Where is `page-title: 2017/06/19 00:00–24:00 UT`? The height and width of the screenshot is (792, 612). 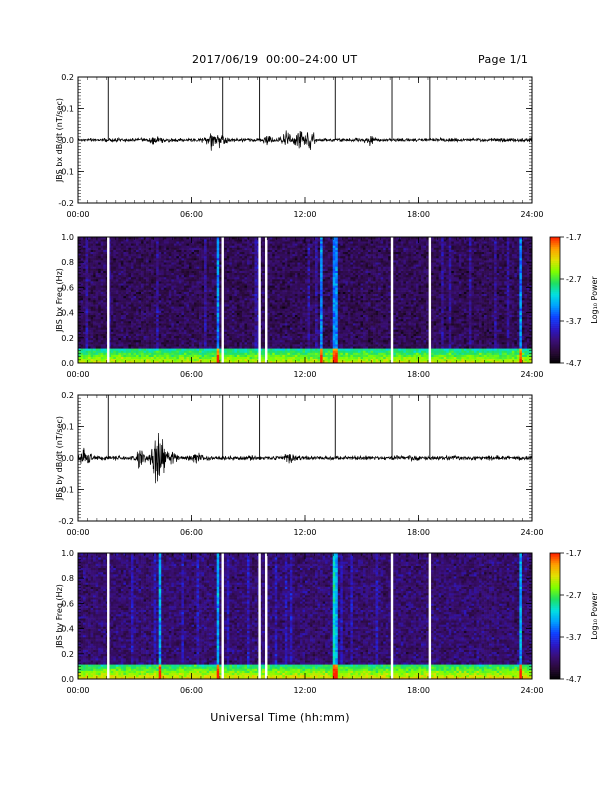
page-title: 2017/06/19 00:00–24:00 UT is located at coordinates (274, 59).